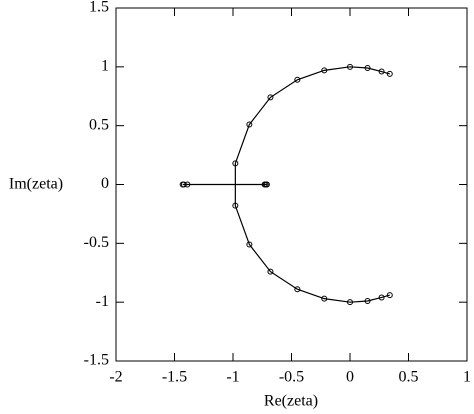 The image size is (474, 414). I want to click on x-tick-label: -2, so click(115, 377).